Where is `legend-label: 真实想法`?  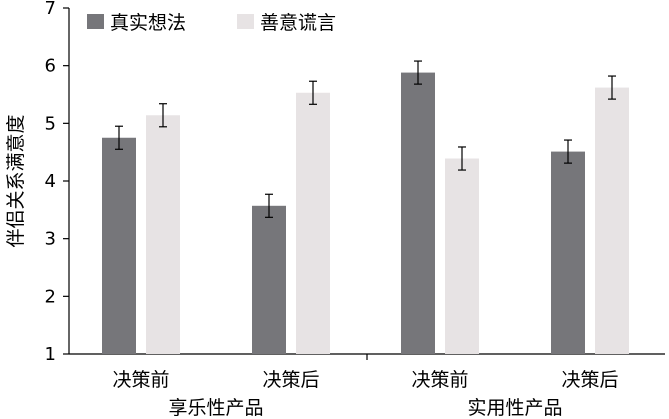
legend-label: 真实想法 is located at coordinates (148, 23).